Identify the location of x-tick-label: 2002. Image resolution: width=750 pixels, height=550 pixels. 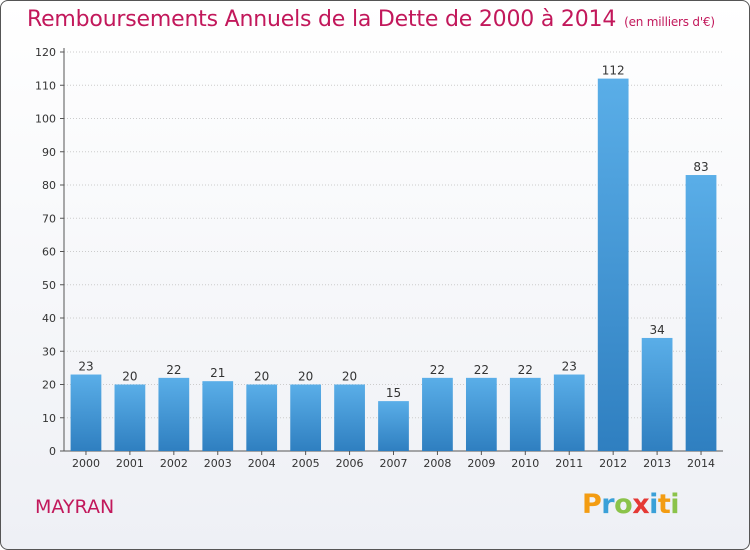
(174, 463).